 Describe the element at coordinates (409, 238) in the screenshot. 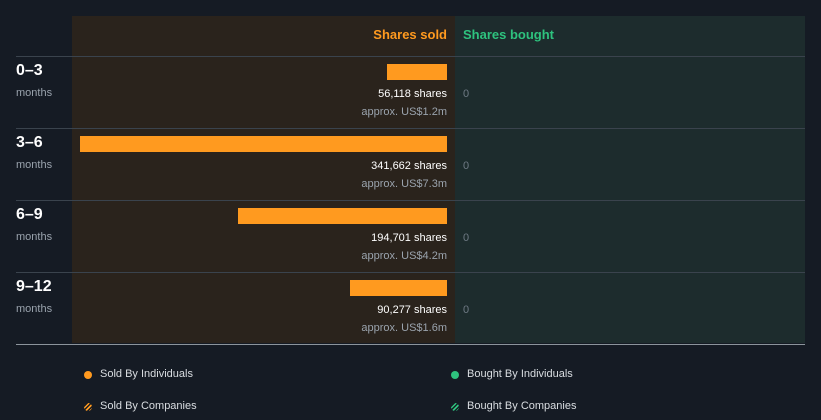

I see `shares-sold-value-label: 194,701 shares` at that location.